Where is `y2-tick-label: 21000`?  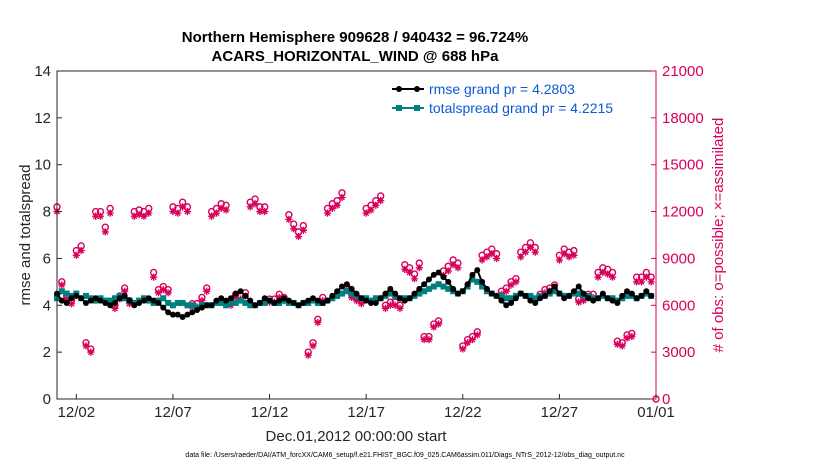 y2-tick-label: 21000 is located at coordinates (683, 71).